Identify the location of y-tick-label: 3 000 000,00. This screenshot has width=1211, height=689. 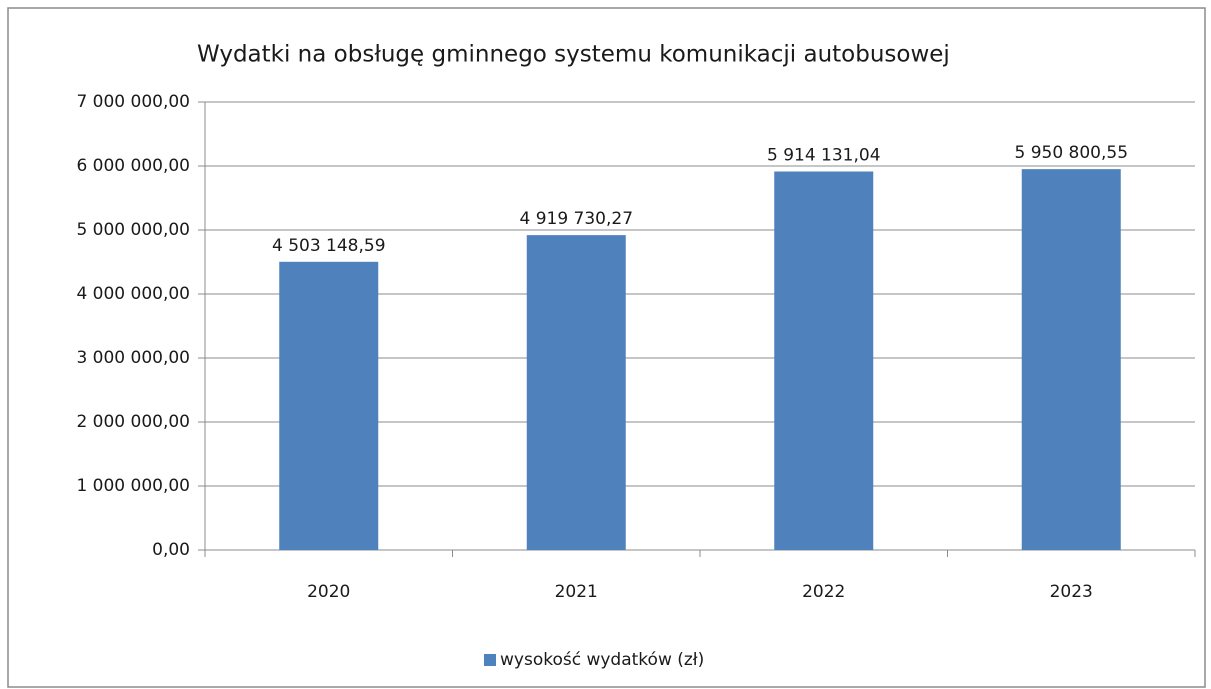
(133, 358).